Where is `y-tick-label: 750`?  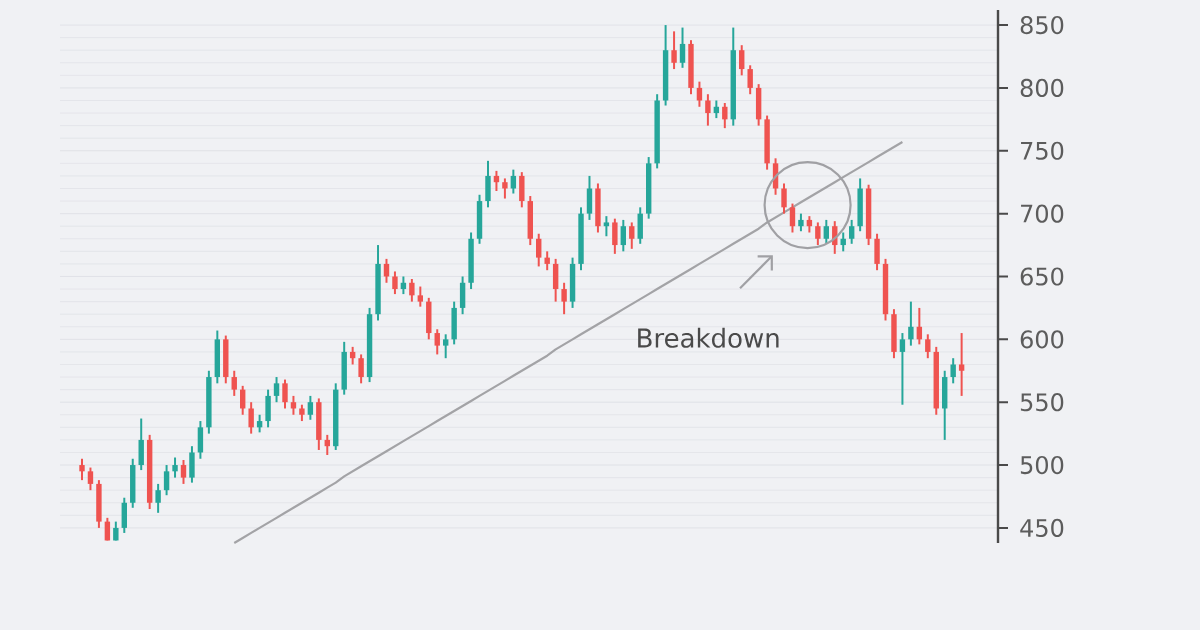
y-tick-label: 750 is located at coordinates (1042, 150).